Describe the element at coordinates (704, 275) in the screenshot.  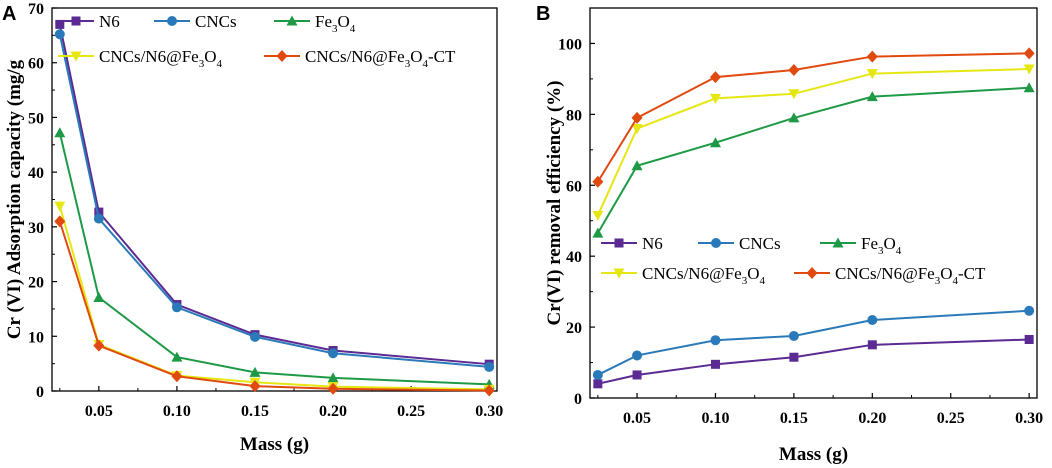
I see `legend-label: CNCs/N6@Fe3O4` at that location.